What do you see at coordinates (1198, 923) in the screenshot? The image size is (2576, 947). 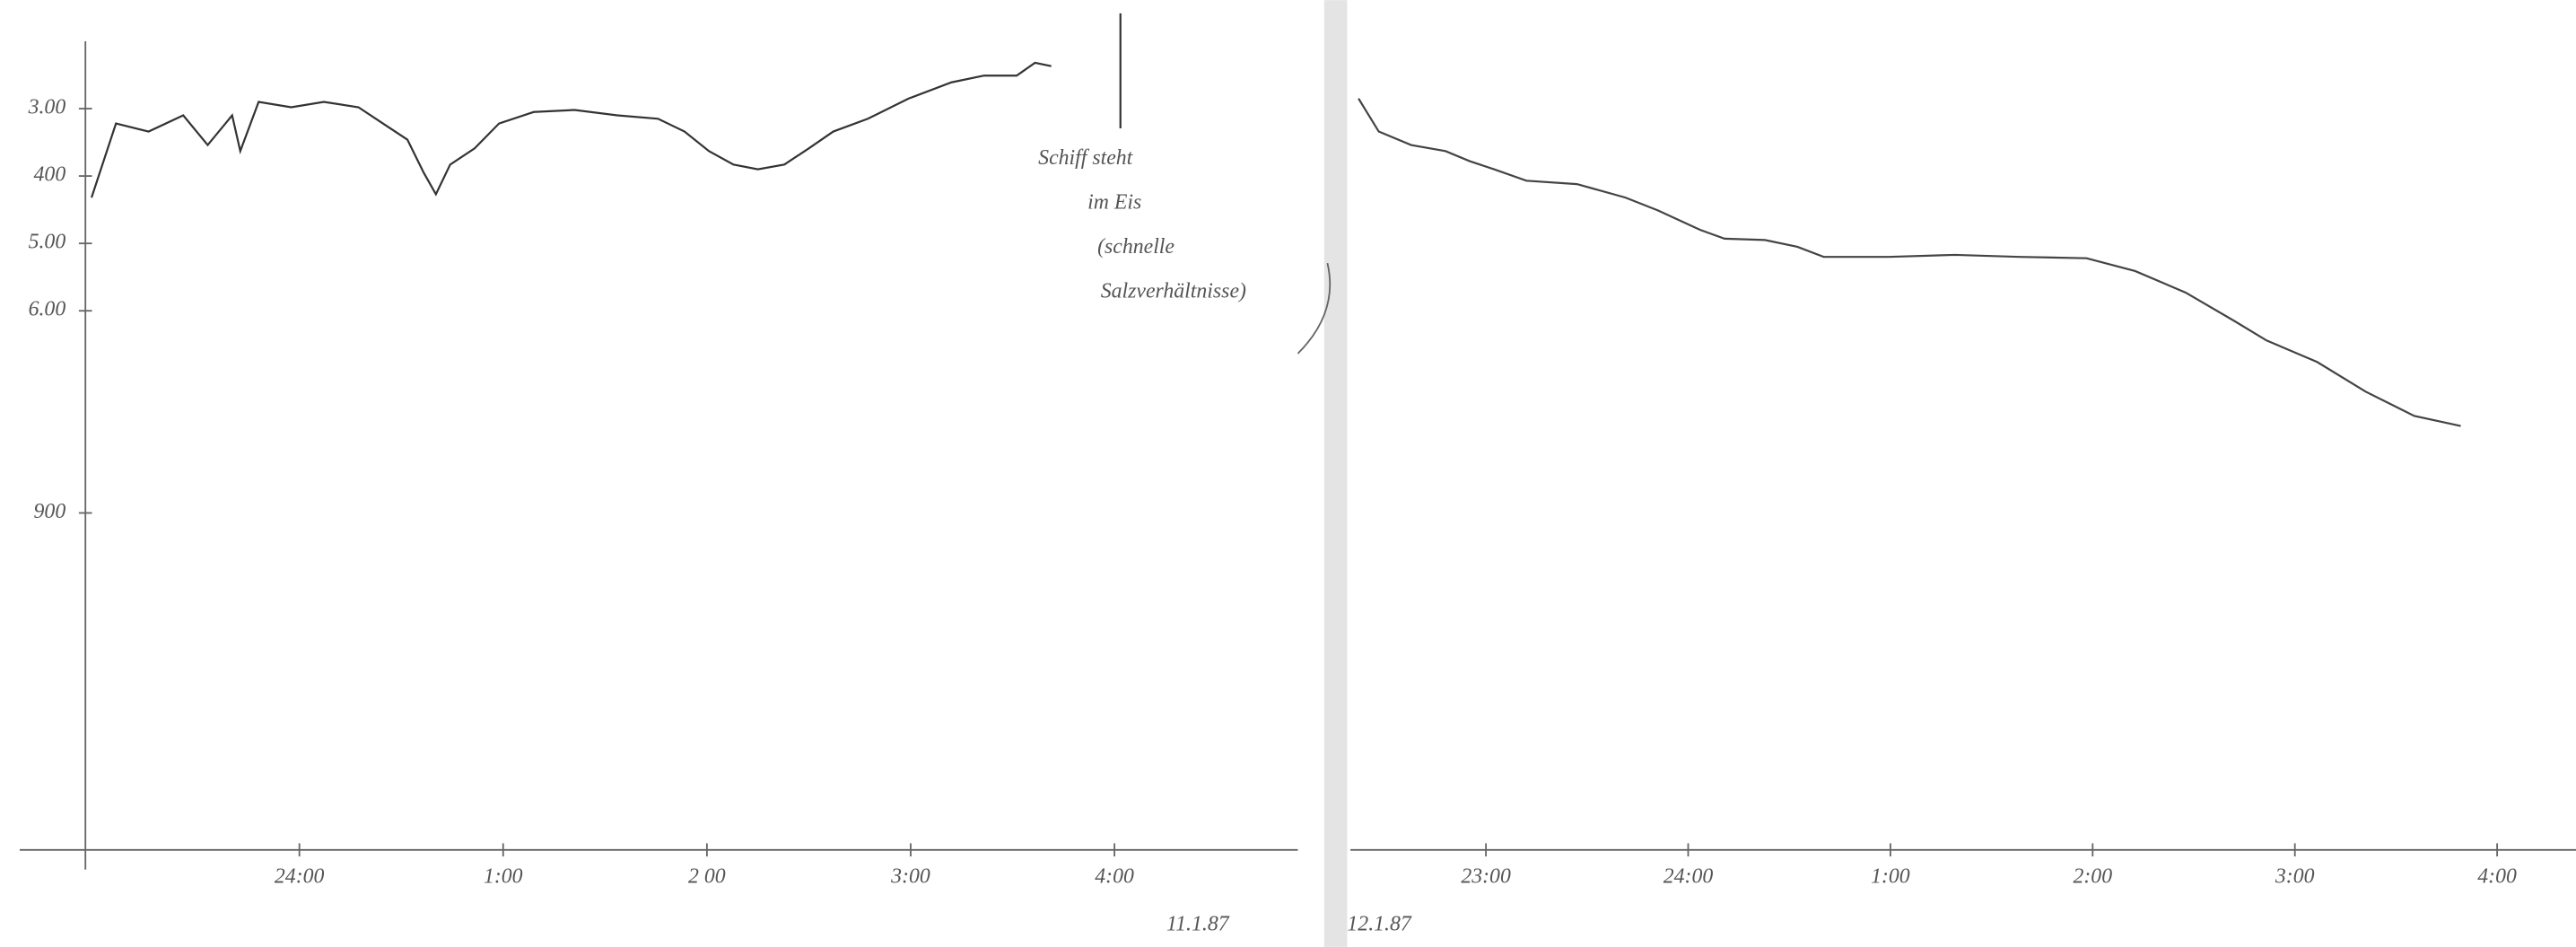 I see `date-label: 11.1.87` at bounding box center [1198, 923].